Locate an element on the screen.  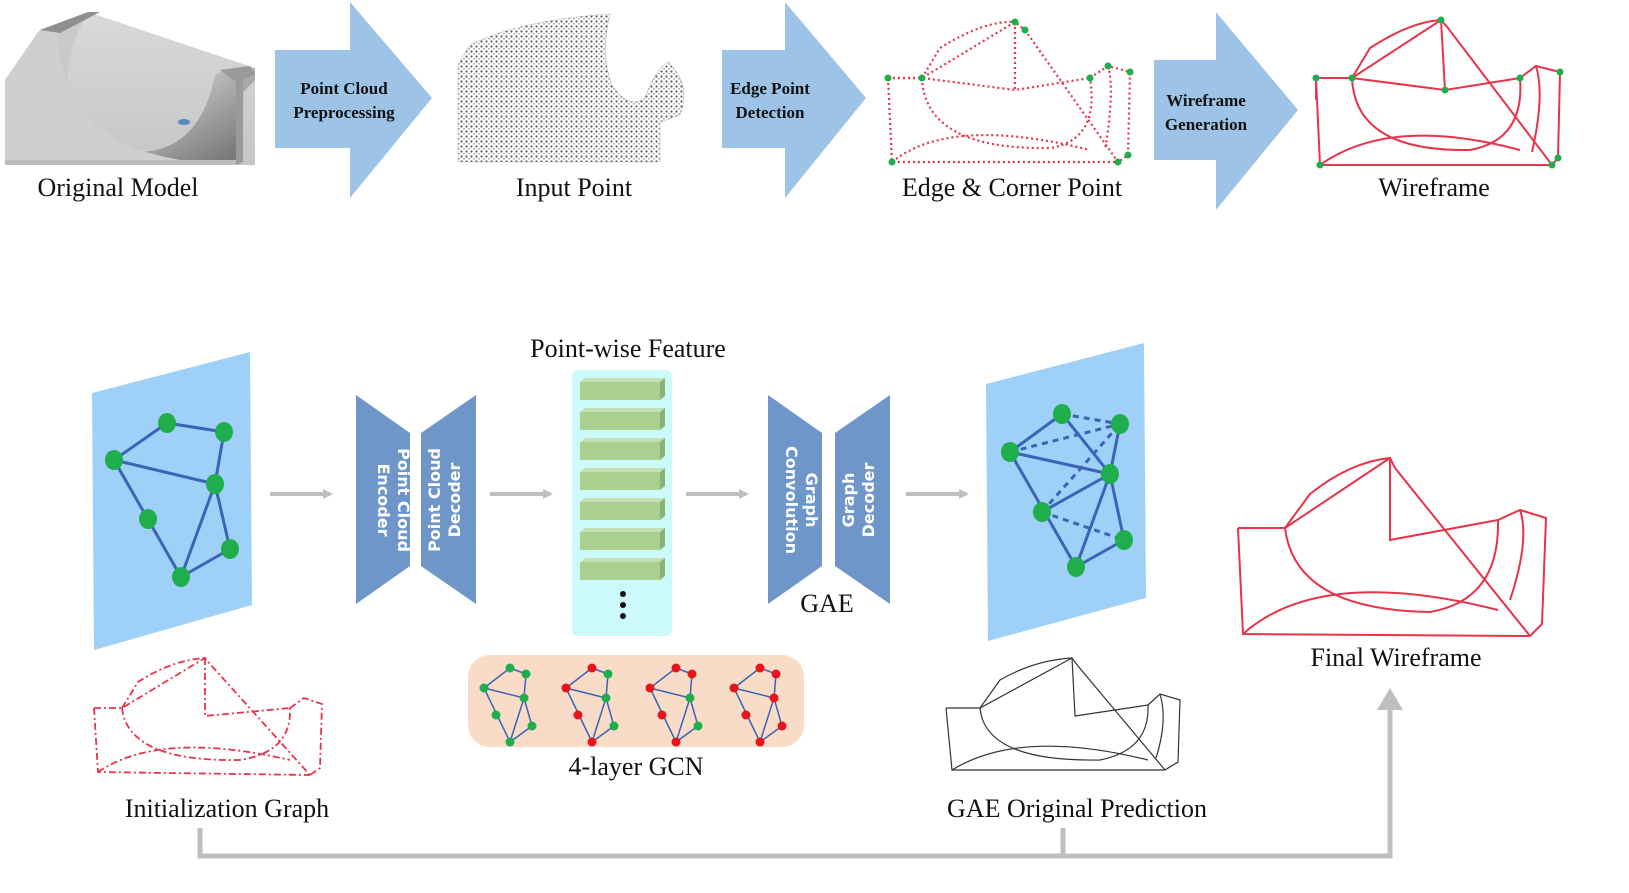
graph-convolution-block is located at coordinates (795, 499).